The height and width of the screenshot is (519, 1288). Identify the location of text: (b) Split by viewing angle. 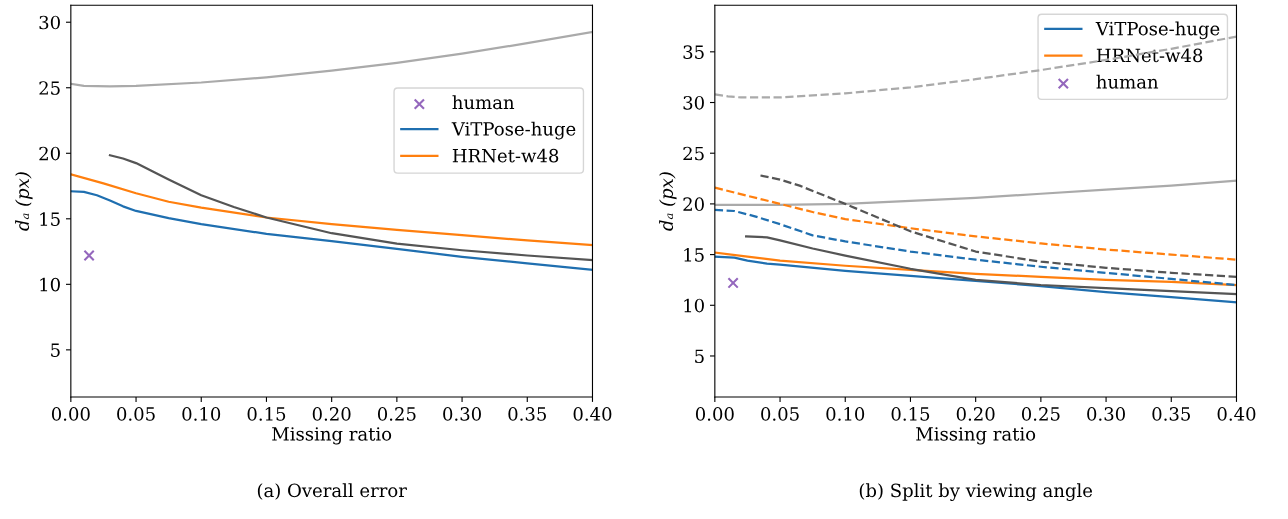
(976, 492).